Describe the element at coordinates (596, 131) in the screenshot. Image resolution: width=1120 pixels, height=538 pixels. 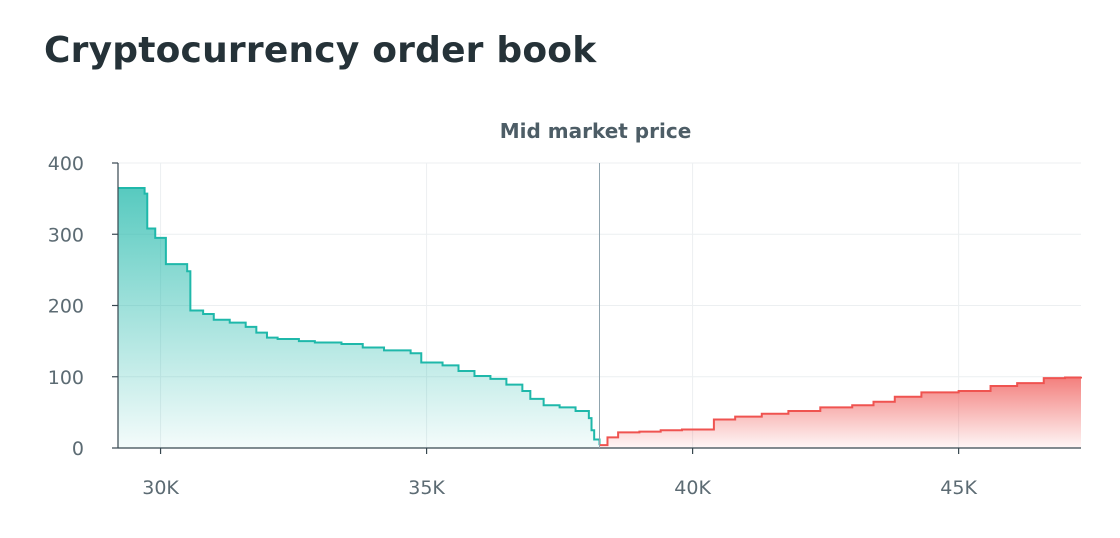
I see `mid-market-label: Mid market price` at that location.